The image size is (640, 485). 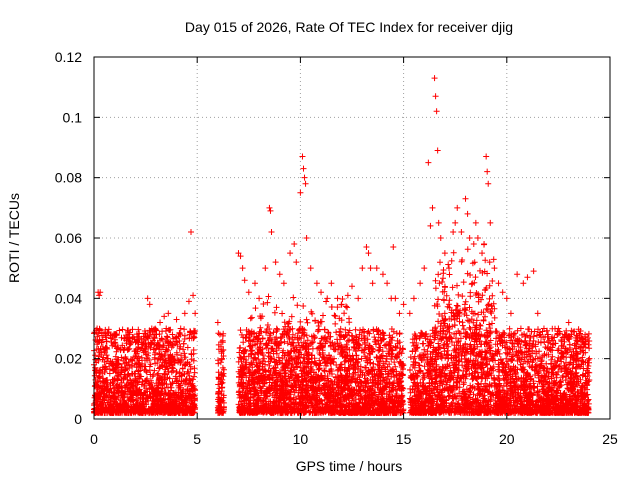 I want to click on y-tick-label: 0.02, so click(x=68, y=359).